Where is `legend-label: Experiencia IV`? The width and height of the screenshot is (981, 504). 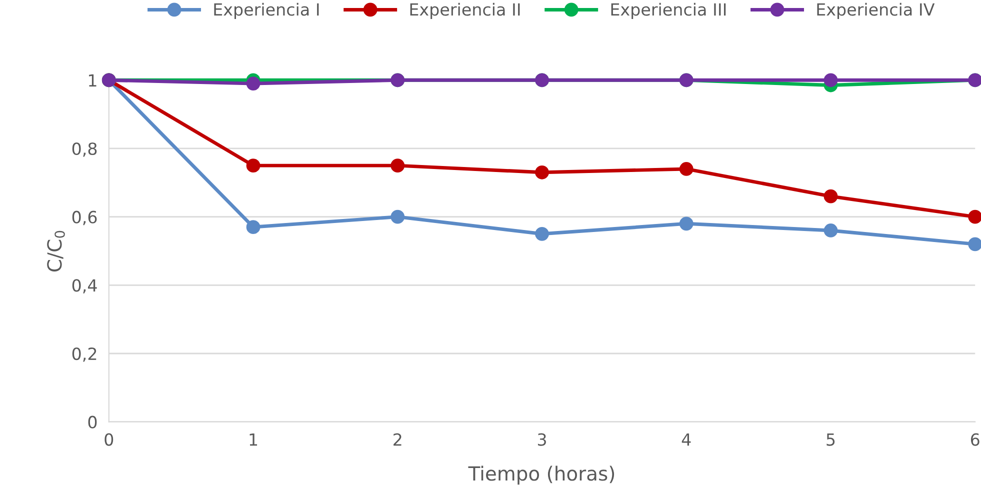
legend-label: Experiencia IV is located at coordinates (876, 11).